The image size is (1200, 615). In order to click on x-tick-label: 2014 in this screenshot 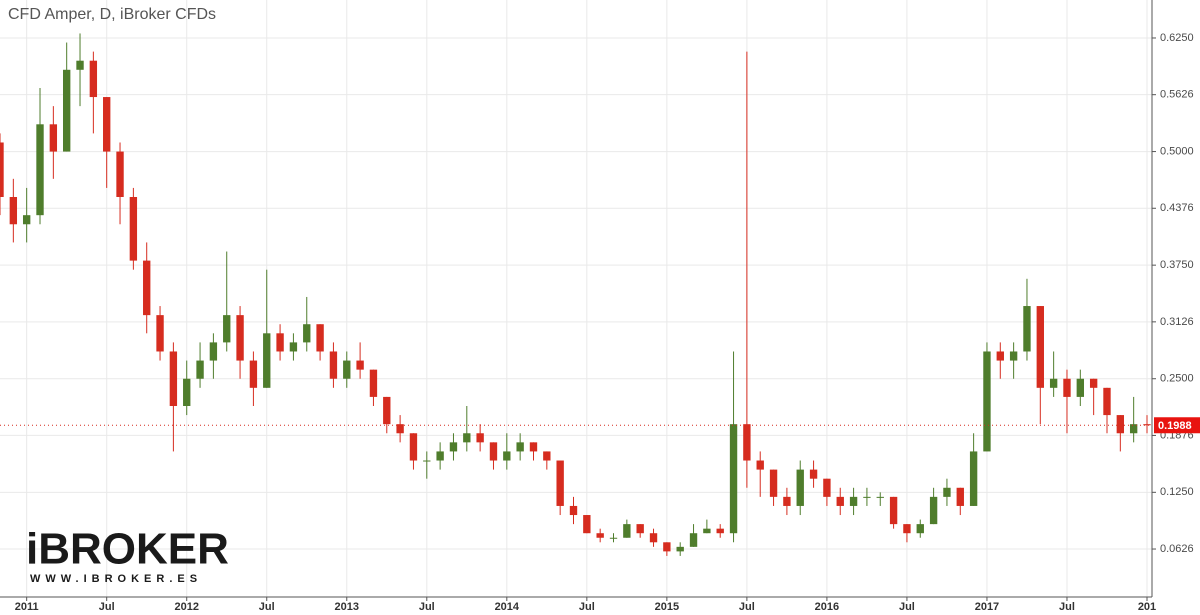, I will do `click(507, 607)`.